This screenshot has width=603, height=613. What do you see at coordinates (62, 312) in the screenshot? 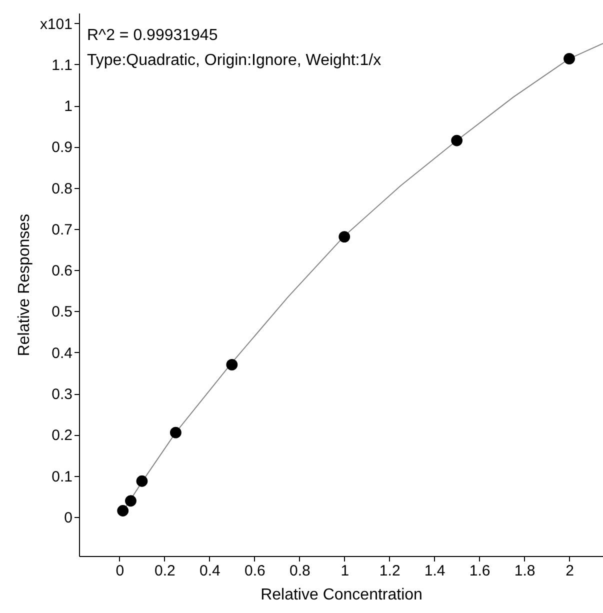
I see `y-tick-label: 0.5` at bounding box center [62, 312].